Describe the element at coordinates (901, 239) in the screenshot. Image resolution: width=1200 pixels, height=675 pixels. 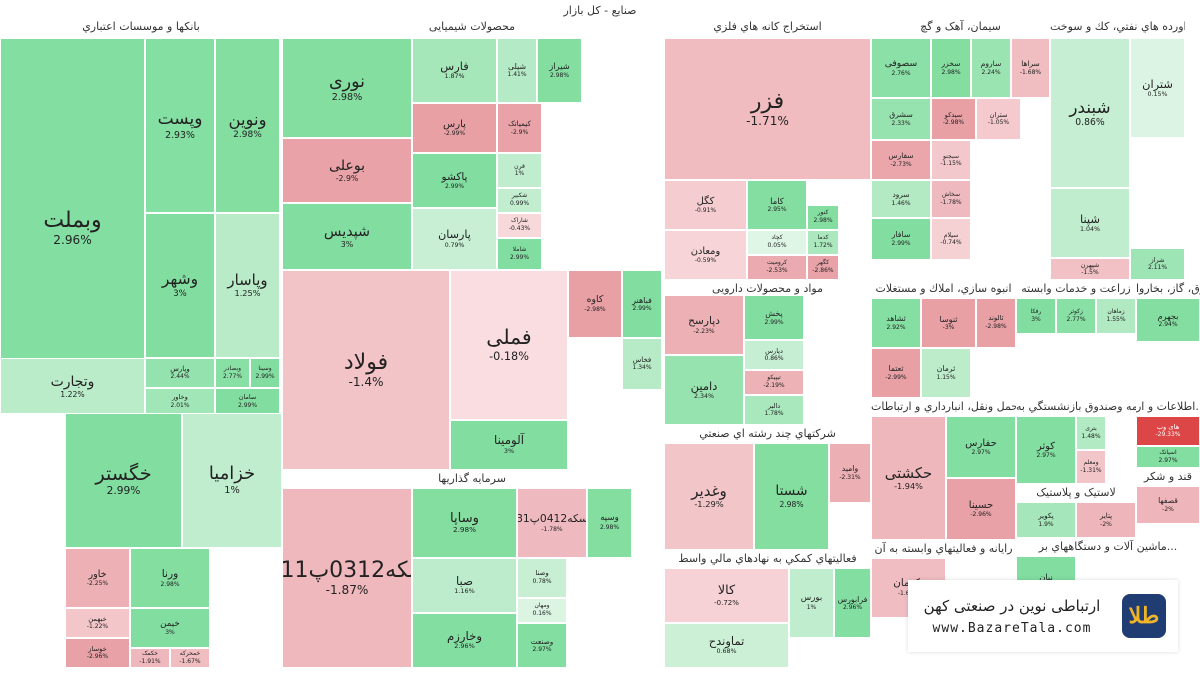
I see `treemap-cell: سافار 2.99%` at that location.